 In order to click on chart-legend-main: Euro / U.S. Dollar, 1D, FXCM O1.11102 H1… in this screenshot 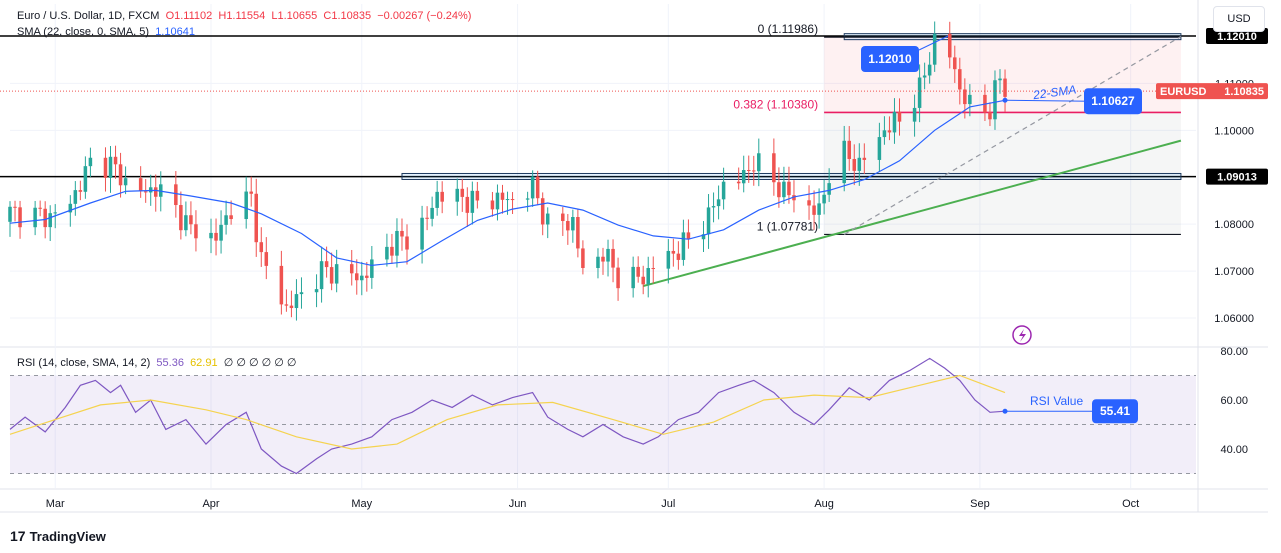, I will do `click(244, 16)`.